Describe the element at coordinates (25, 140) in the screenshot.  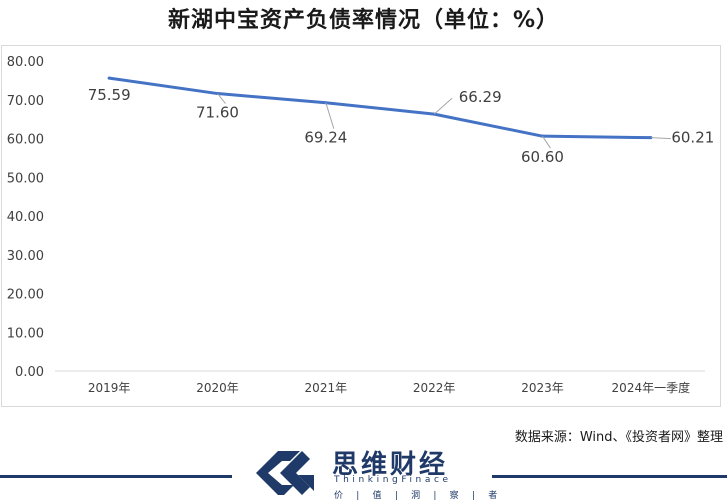
I see `y-tick-label: 60.00` at that location.